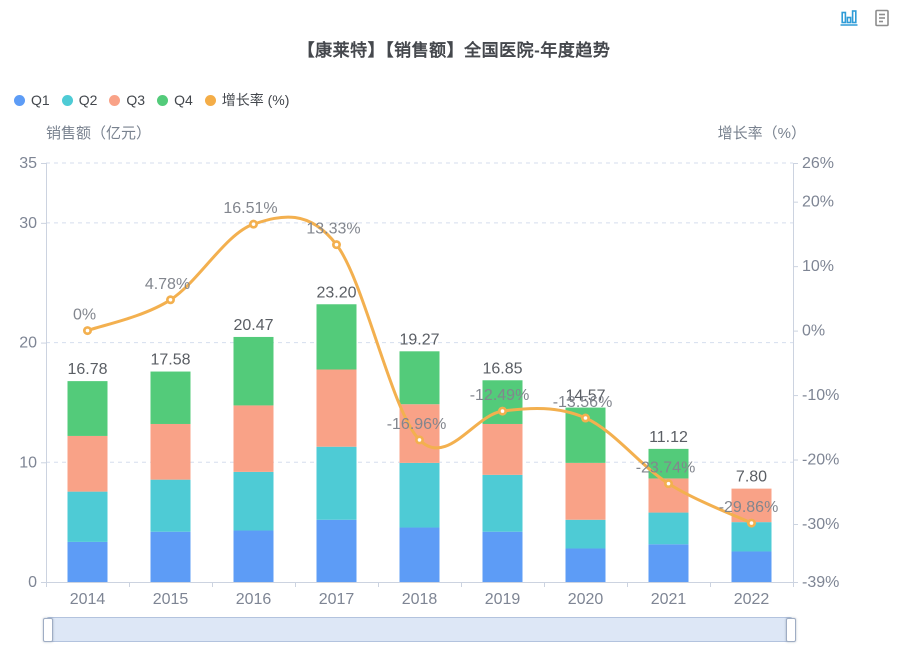 This screenshot has height=653, width=908. What do you see at coordinates (820, 582) in the screenshot?
I see `right-axis-label: -39%` at bounding box center [820, 582].